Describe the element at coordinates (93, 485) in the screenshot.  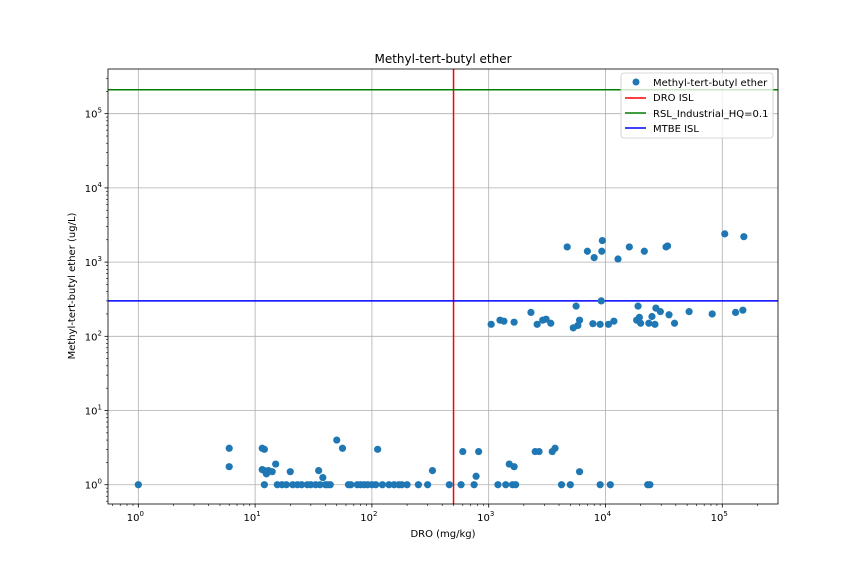
I see `y-tick-label: 10⁰` at that location.